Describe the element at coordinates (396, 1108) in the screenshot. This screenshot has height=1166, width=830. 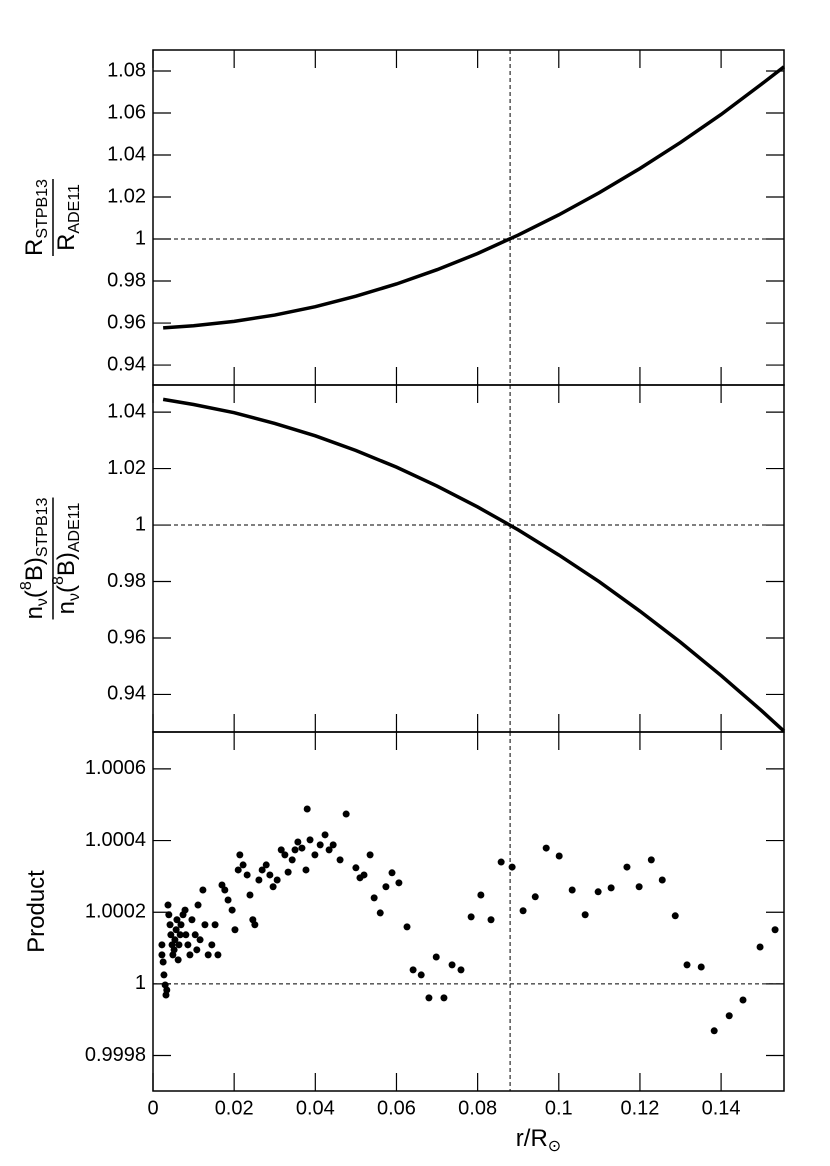
I see `x-tick-label: 0.06` at that location.